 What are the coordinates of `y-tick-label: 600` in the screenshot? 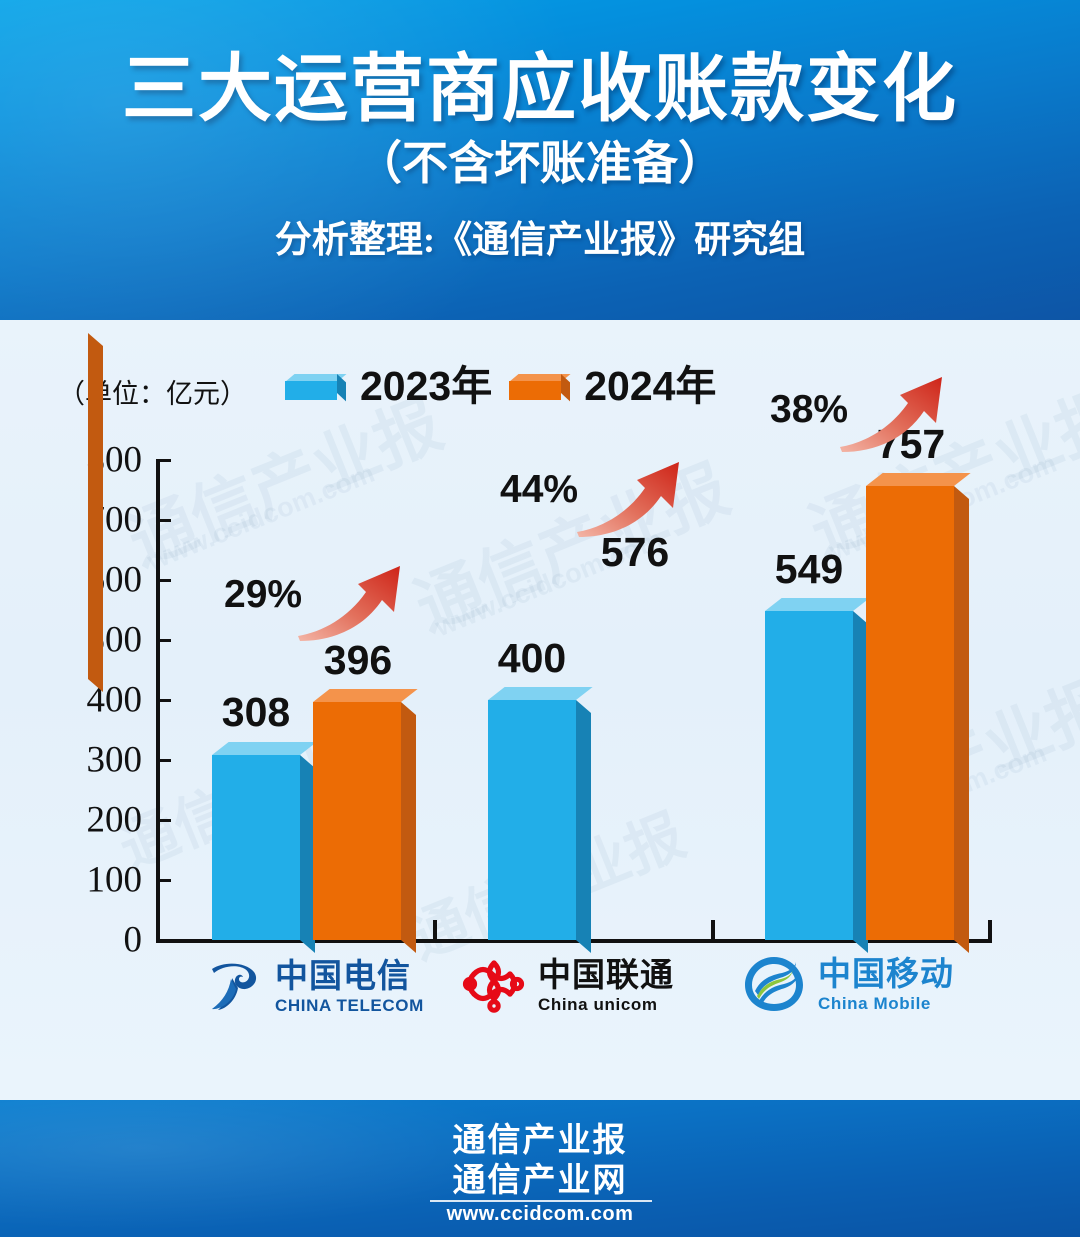 It's located at (114, 580).